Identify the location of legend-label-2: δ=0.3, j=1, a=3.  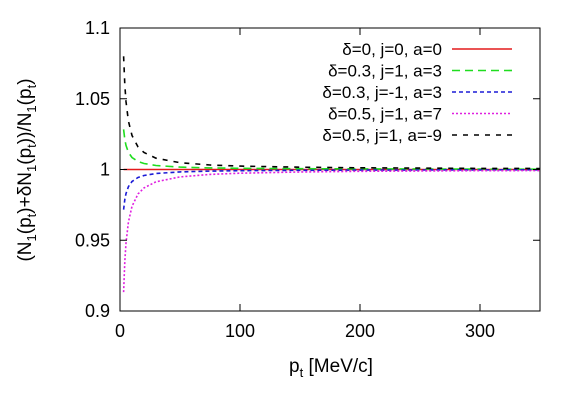
(385, 71).